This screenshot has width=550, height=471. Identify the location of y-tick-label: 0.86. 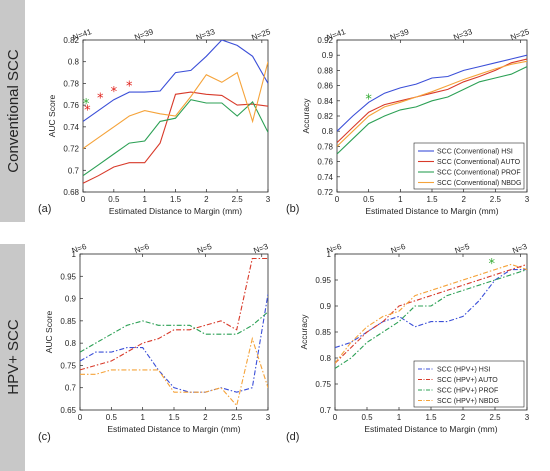
(325, 86).